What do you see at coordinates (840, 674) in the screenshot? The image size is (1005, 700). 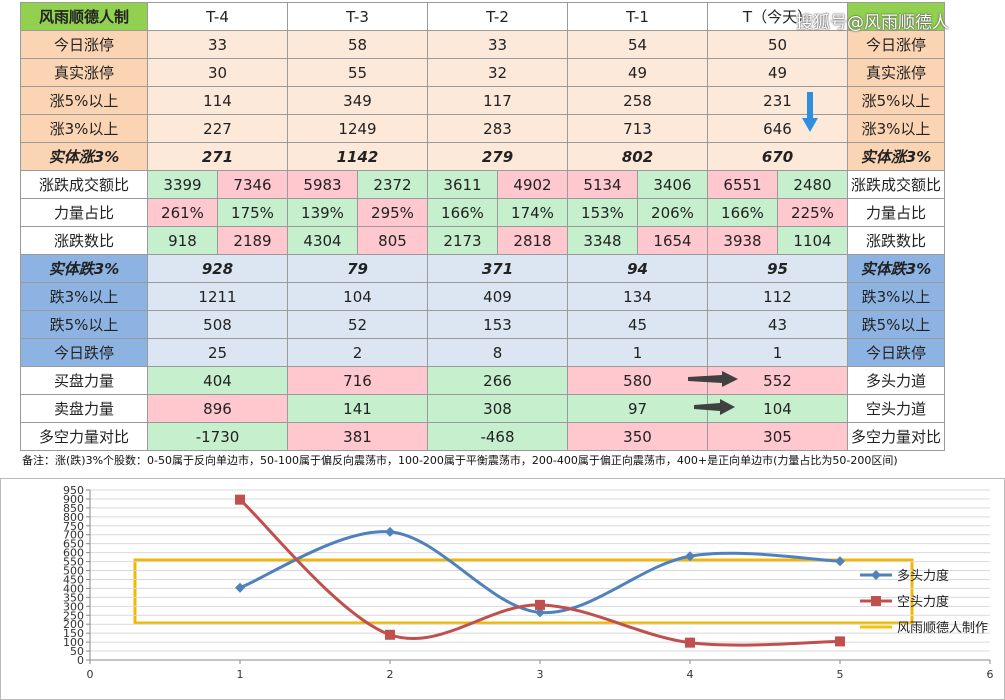 I see `x-tick-label: 5` at bounding box center [840, 674].